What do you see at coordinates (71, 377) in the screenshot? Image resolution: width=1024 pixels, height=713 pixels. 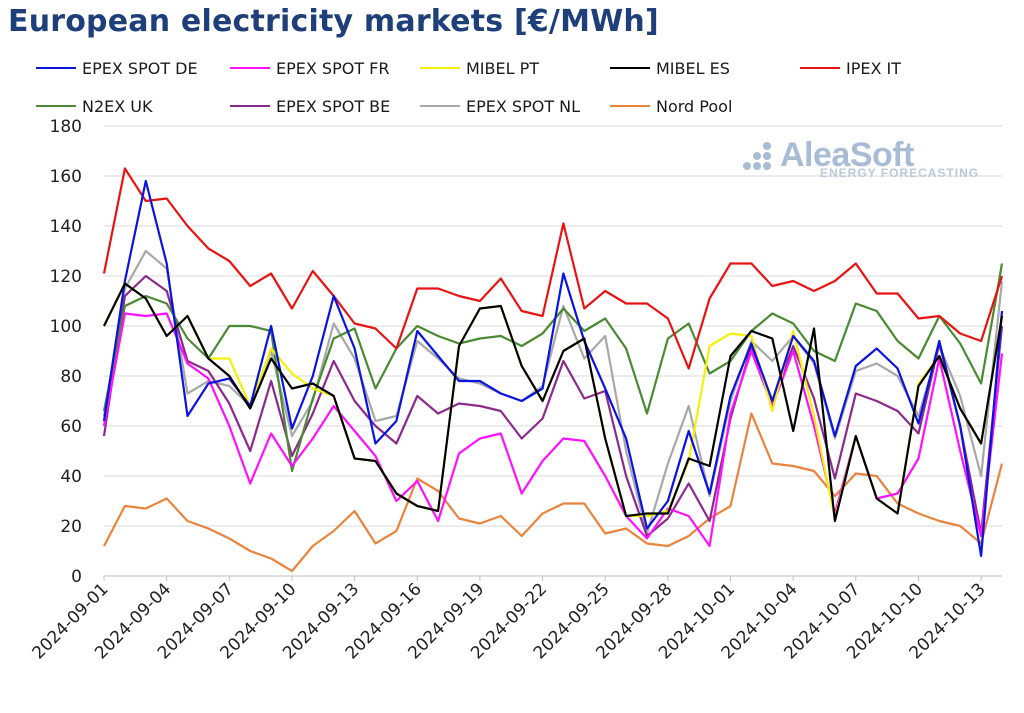 I see `y-tick-label: 80` at bounding box center [71, 377].